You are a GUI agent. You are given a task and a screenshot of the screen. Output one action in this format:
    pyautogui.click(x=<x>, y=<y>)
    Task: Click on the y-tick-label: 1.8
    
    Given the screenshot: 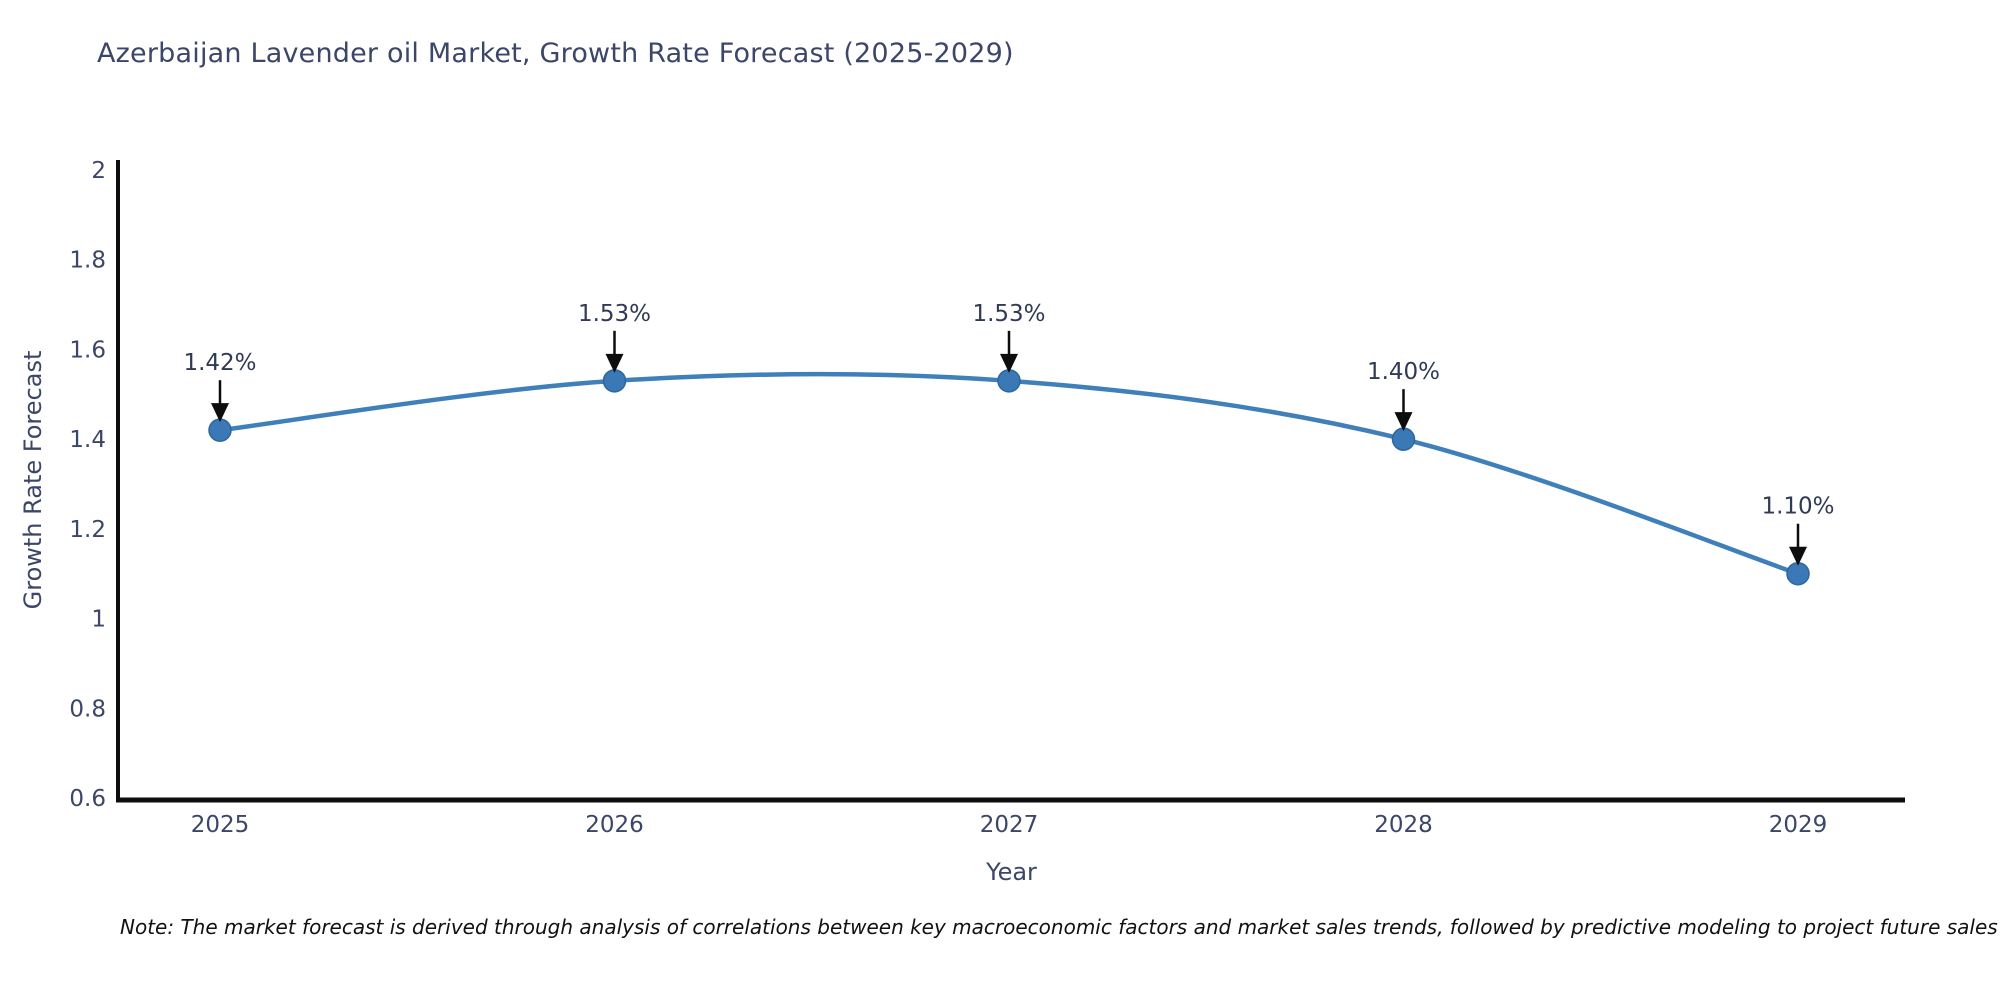 What is the action you would take?
    pyautogui.click(x=87, y=261)
    